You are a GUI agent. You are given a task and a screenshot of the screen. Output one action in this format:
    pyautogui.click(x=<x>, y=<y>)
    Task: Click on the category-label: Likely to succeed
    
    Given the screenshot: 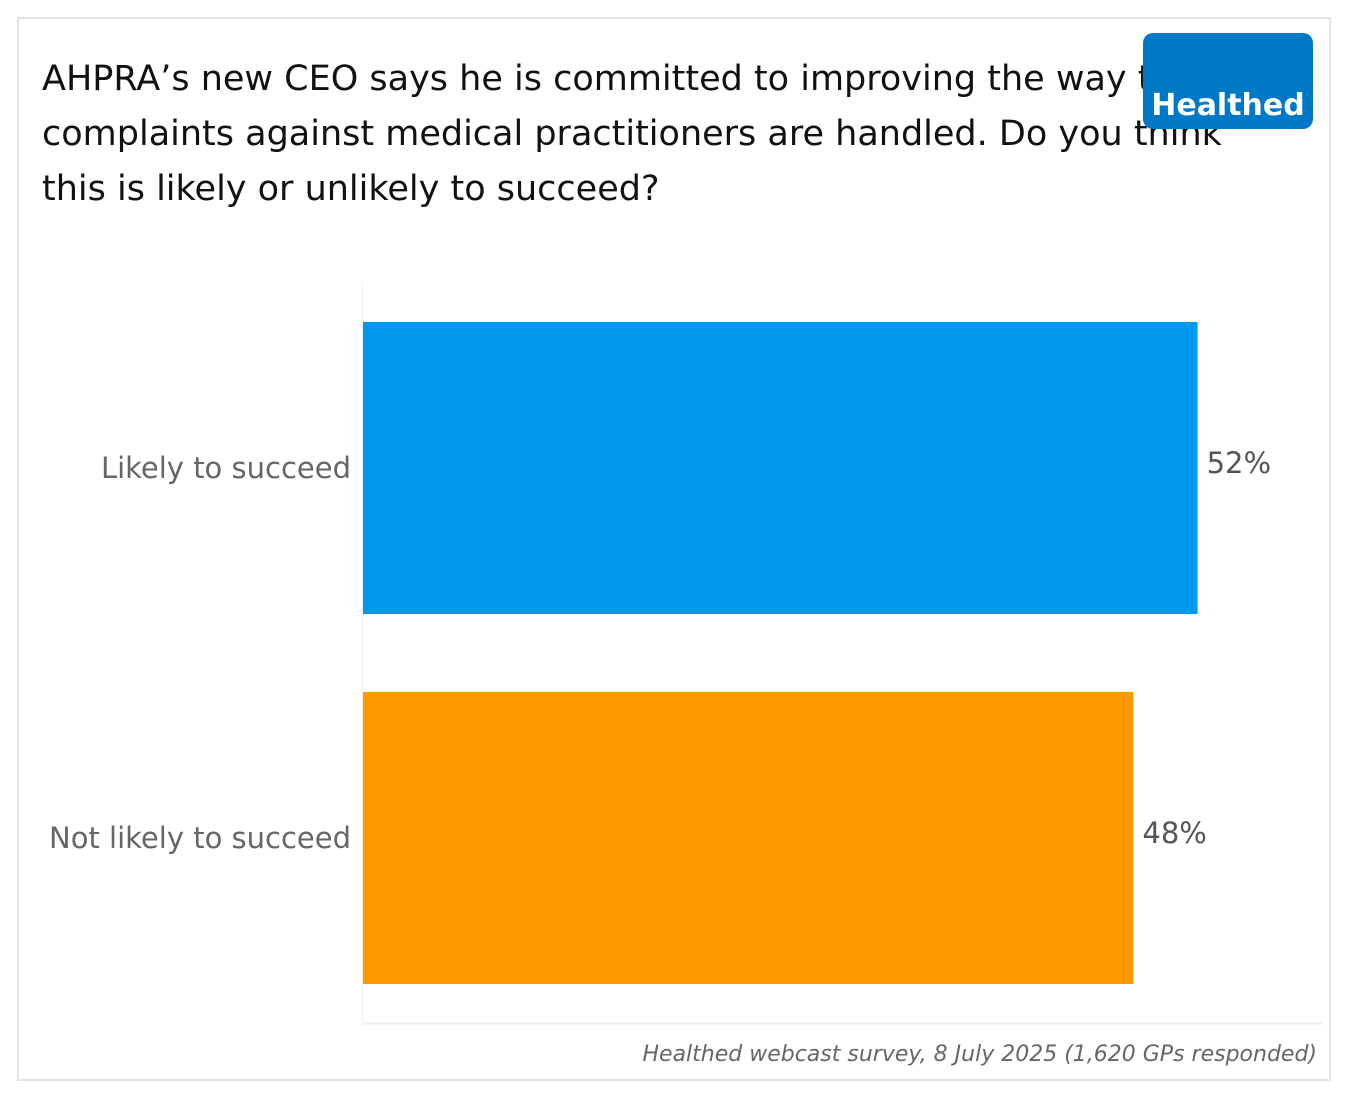 What is the action you would take?
    pyautogui.click(x=226, y=468)
    